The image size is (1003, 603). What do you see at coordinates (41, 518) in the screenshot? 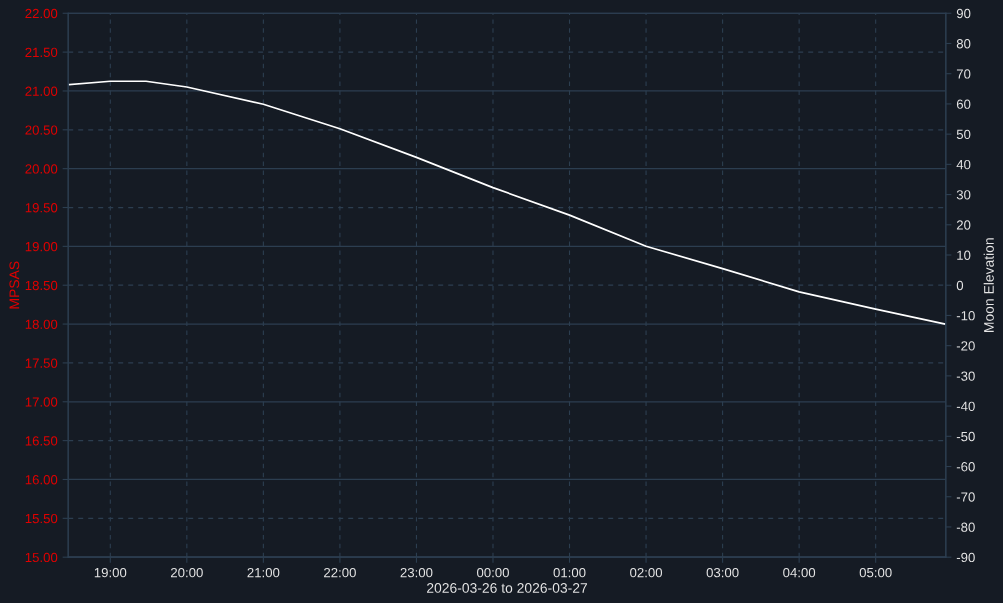
I see `y-tick-label: 15.50` at bounding box center [41, 518].